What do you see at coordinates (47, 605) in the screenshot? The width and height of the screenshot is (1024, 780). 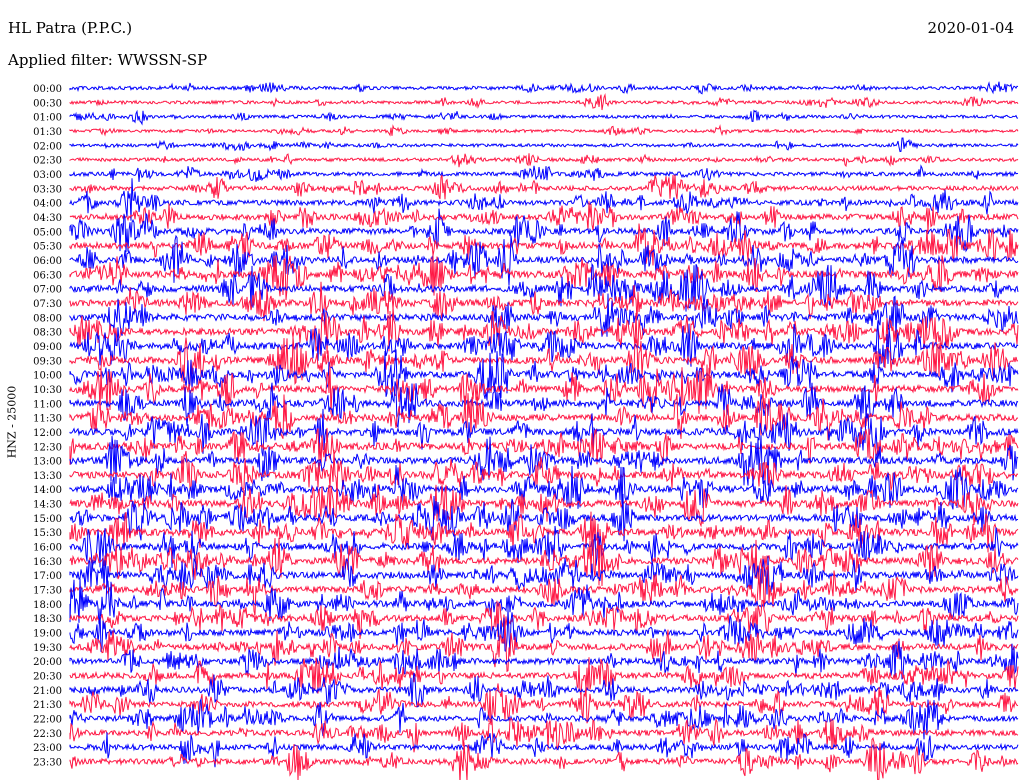 I see `time-label-1800: 18:00` at bounding box center [47, 605].